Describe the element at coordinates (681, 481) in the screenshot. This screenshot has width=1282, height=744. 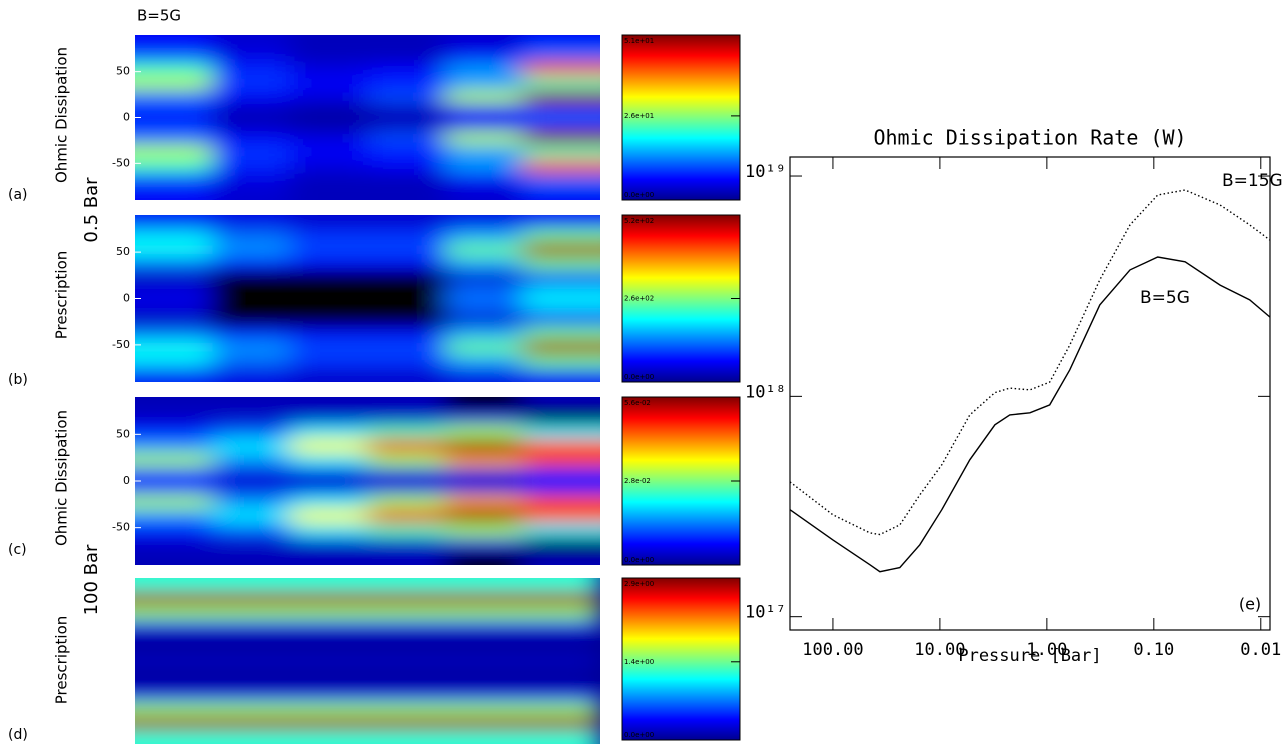
I see `colorbar` at that location.